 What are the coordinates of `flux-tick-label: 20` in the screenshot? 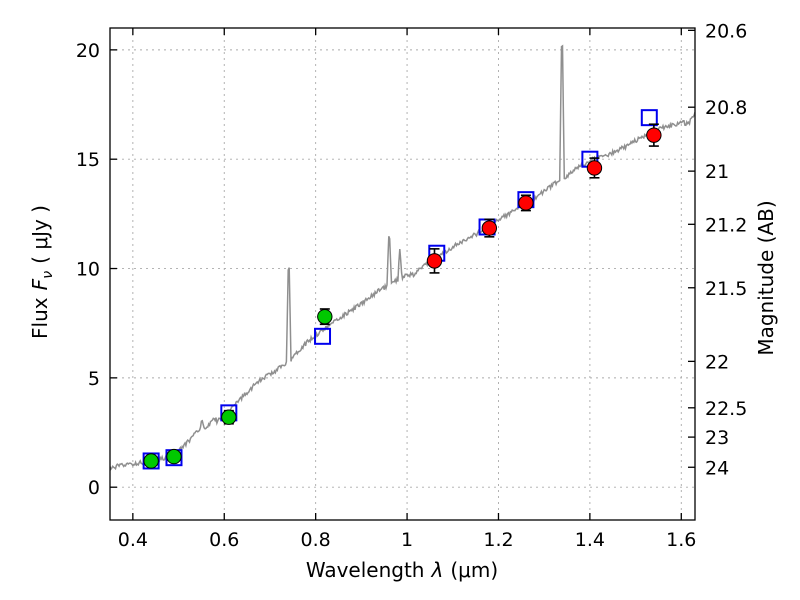 It's located at (88, 51).